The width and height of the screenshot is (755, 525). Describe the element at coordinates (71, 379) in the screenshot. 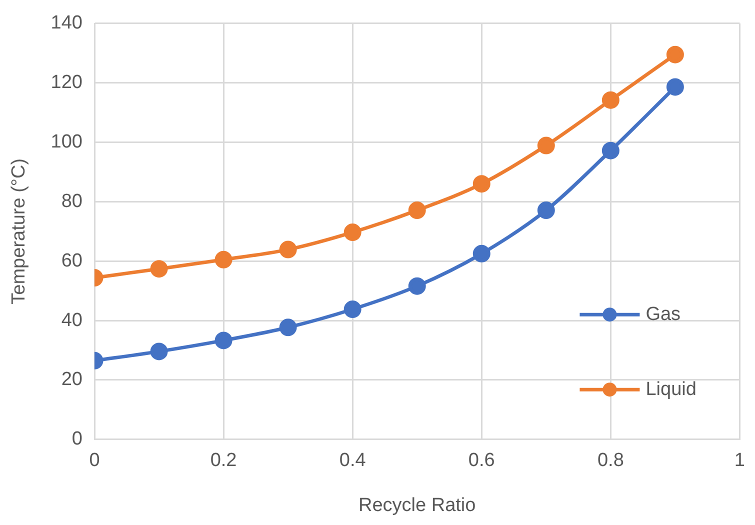

I see `y-tick-label: 20` at that location.